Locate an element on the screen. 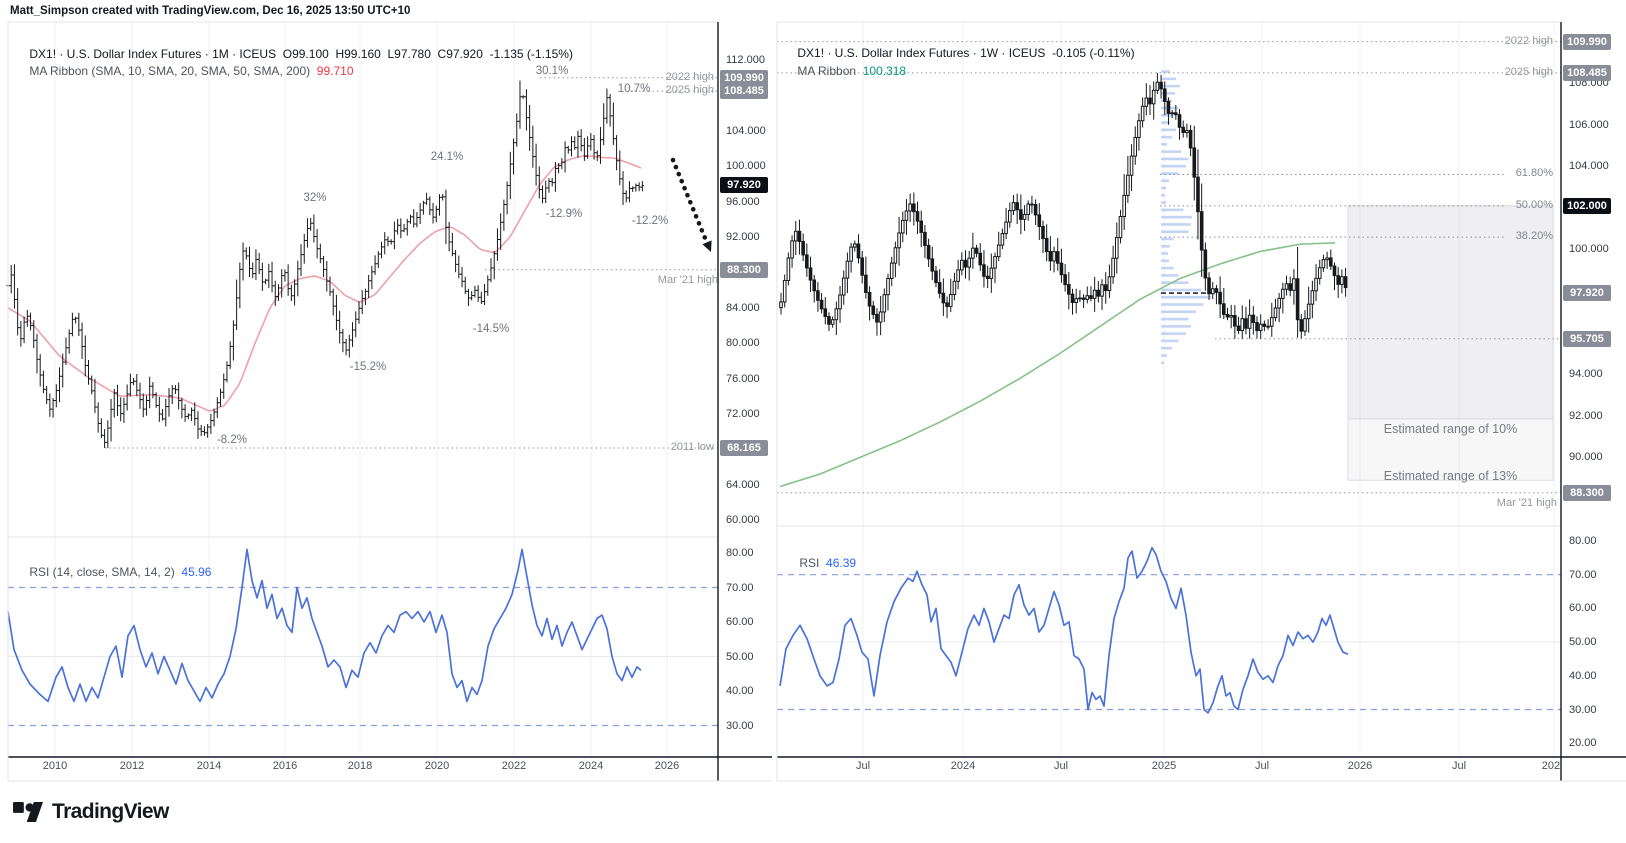 Image resolution: width=1626 pixels, height=843 pixels. price-axis-label: 96.000 is located at coordinates (743, 201).